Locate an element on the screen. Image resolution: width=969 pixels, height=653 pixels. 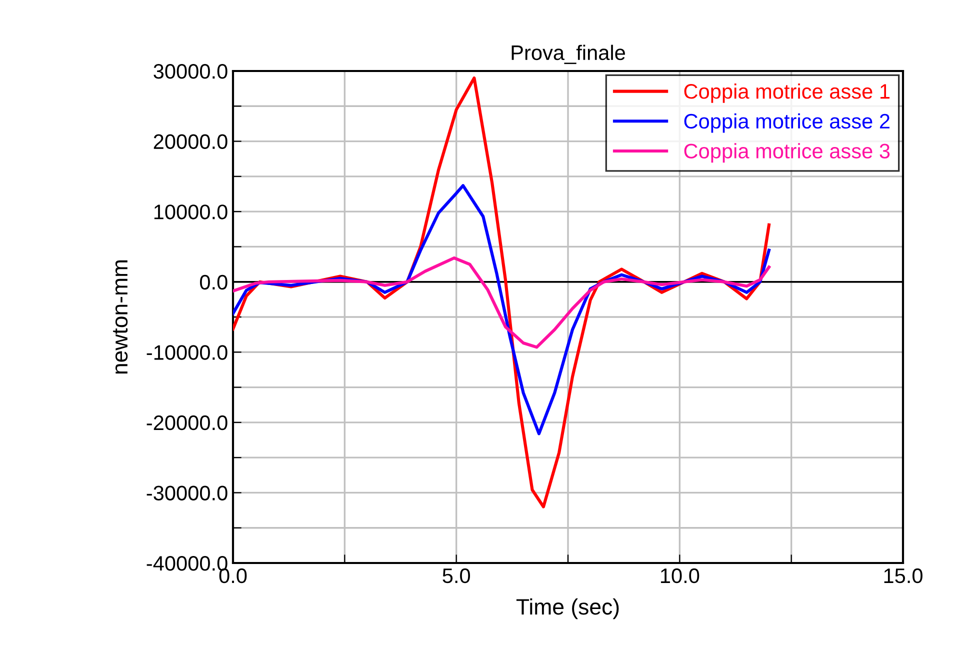
x-tick-label: 10.0 is located at coordinates (680, 576).